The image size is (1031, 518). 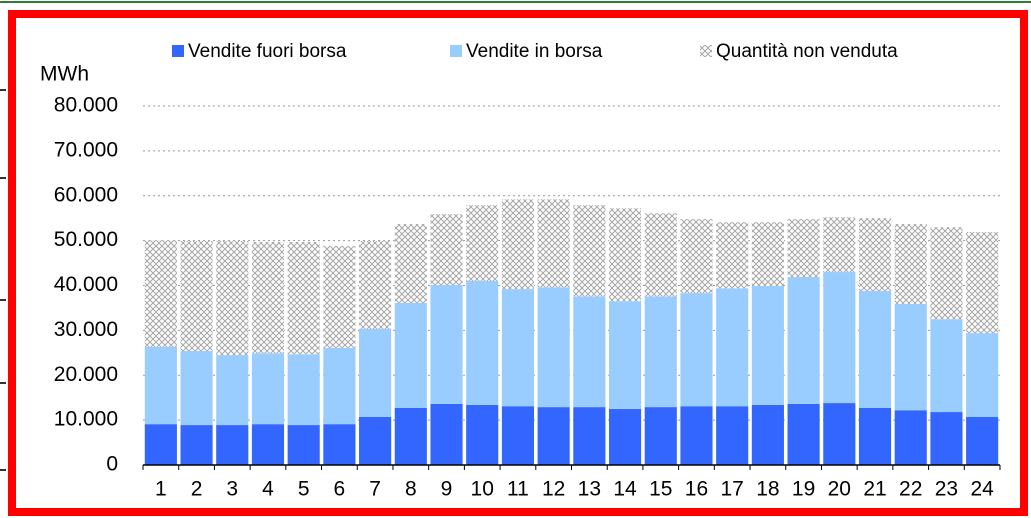 What do you see at coordinates (696, 489) in the screenshot?
I see `x-tick-label: 16` at bounding box center [696, 489].